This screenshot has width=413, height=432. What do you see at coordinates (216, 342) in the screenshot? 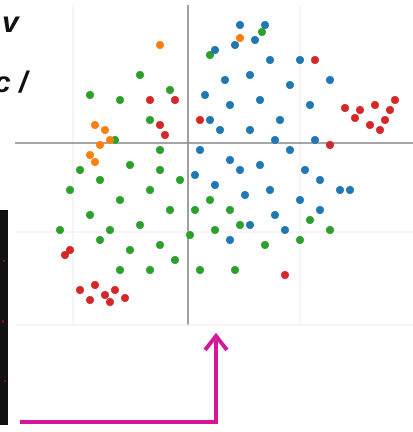
I see `arrow-head` at bounding box center [216, 342].